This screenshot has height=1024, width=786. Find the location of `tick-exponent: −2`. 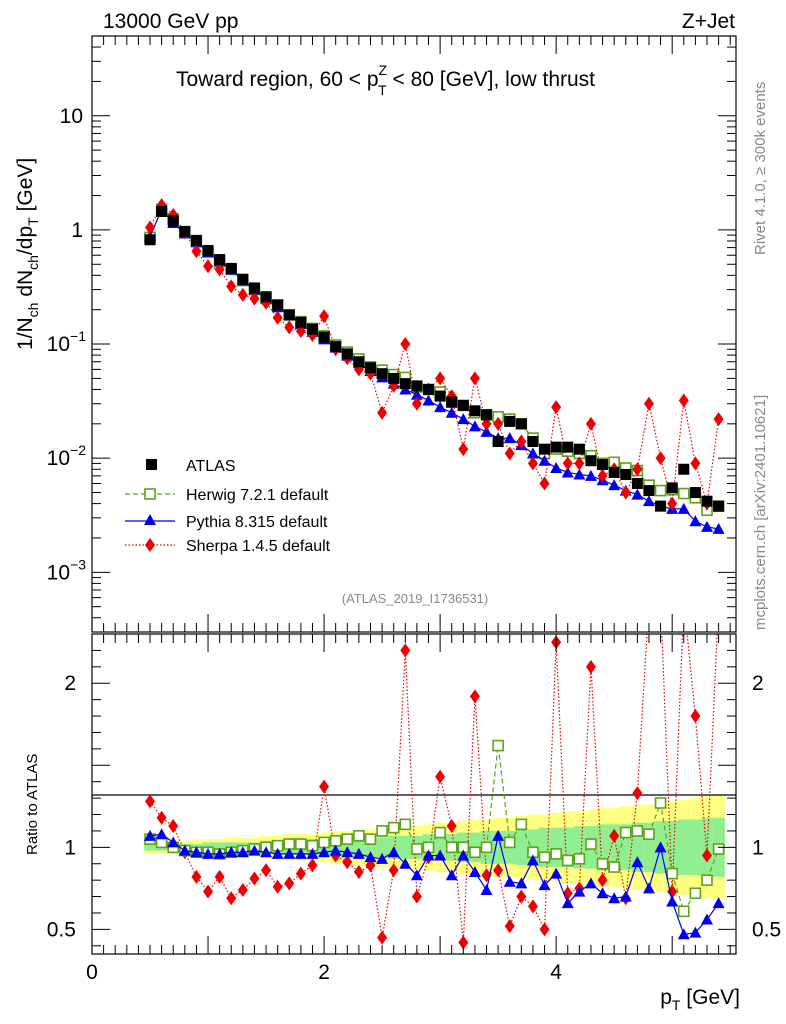

tick-exponent: −2 is located at coordinates (78, 450).